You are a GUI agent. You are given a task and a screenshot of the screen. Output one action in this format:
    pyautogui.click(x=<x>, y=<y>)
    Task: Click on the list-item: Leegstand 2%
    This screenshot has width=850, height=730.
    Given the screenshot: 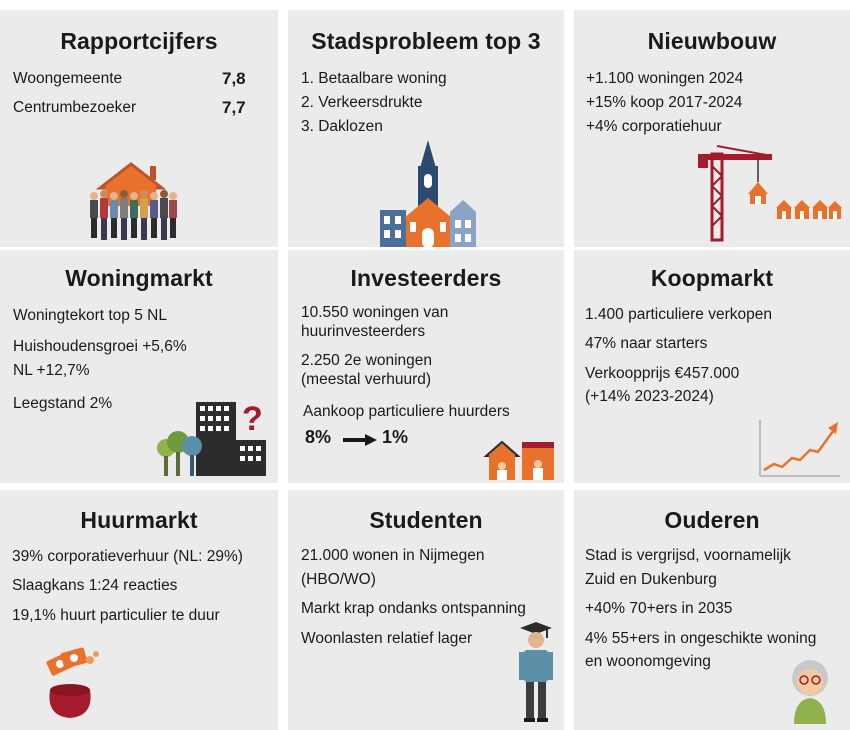 What is the action you would take?
    pyautogui.click(x=63, y=403)
    